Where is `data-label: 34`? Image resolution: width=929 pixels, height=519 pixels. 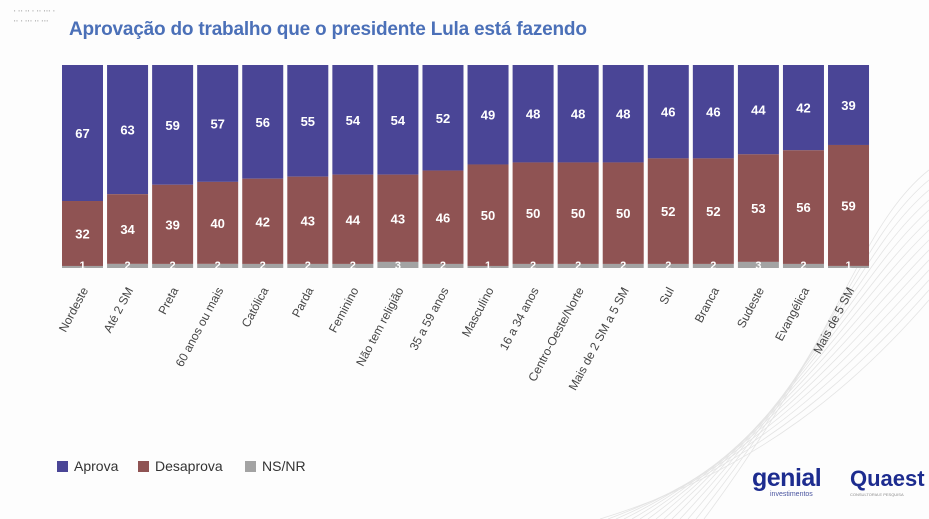 data-label: 34 is located at coordinates (127, 229).